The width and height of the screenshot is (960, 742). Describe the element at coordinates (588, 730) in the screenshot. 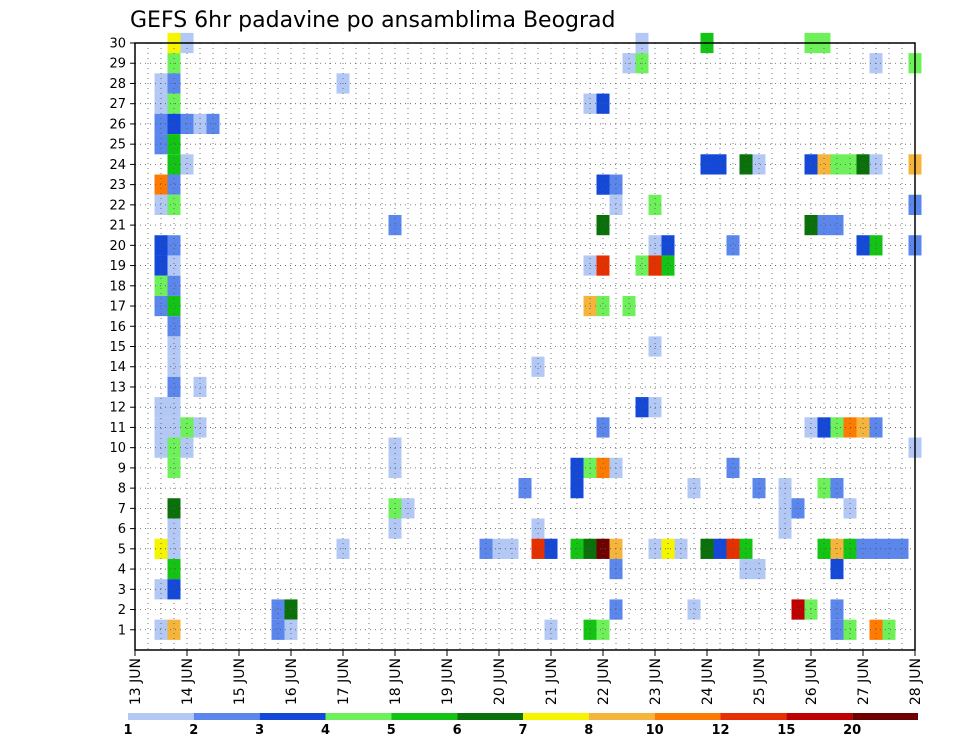

I see `legend-label: 8` at that location.